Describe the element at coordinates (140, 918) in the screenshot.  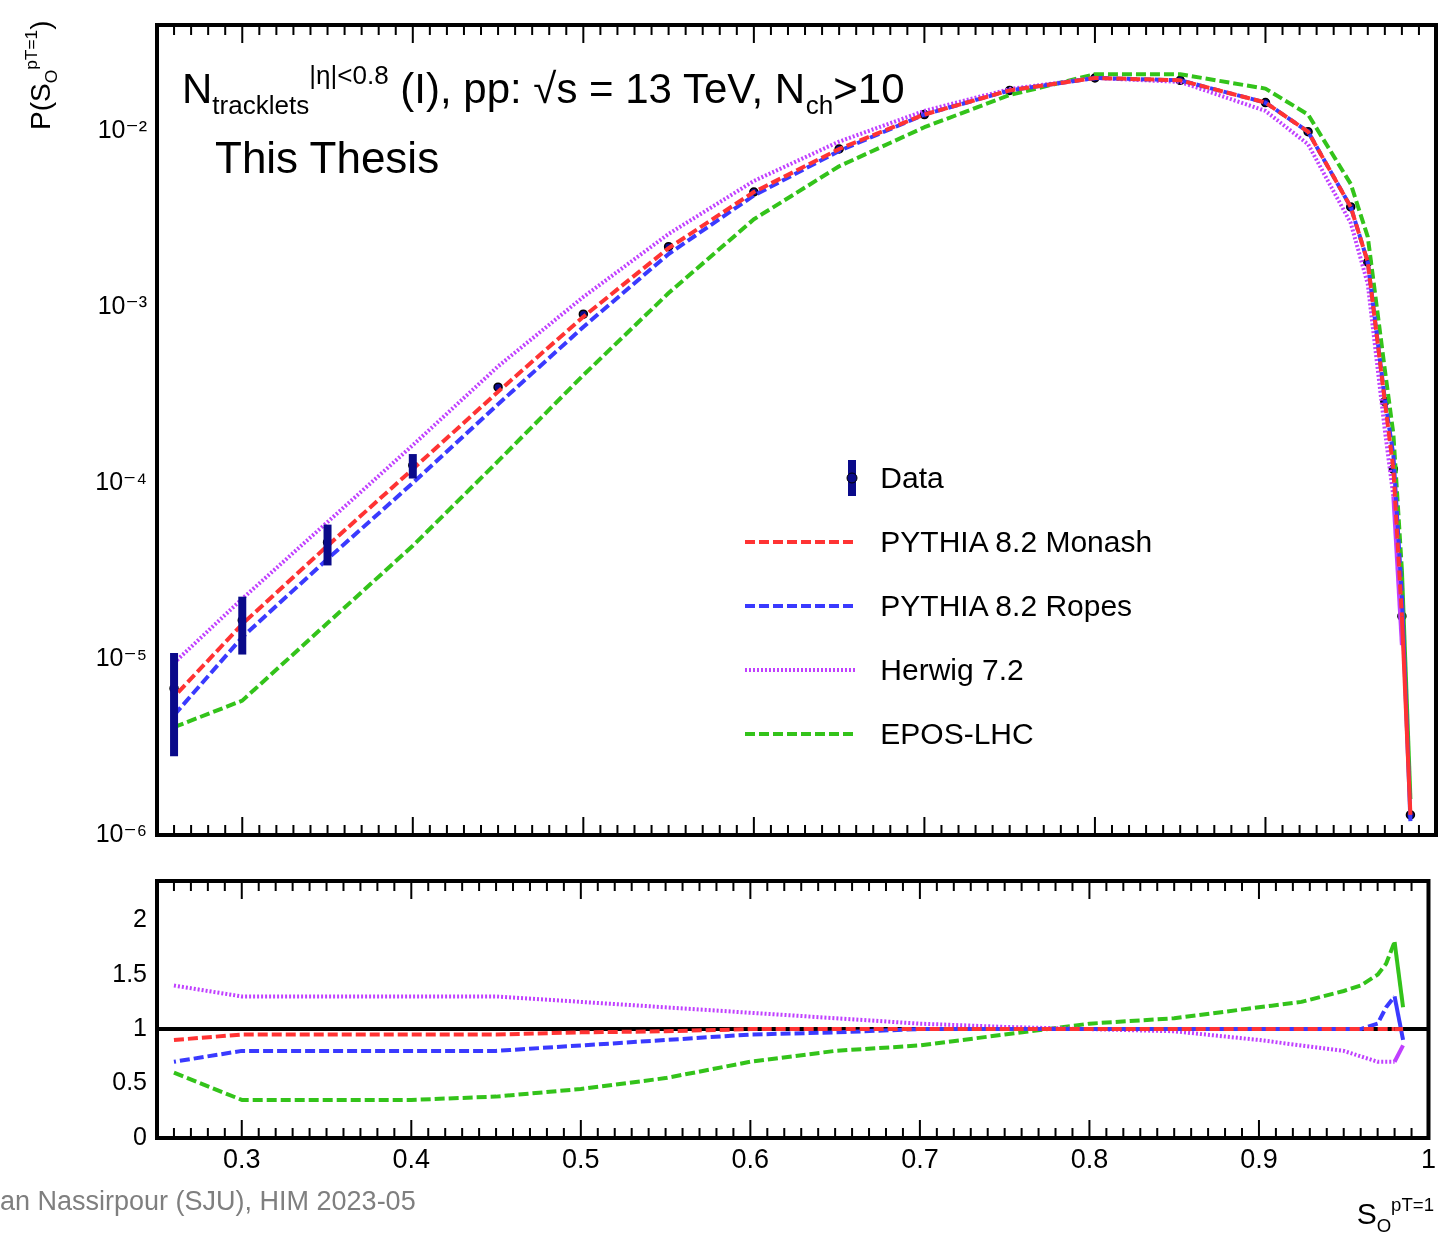
I see `y-tick-label: 2` at that location.